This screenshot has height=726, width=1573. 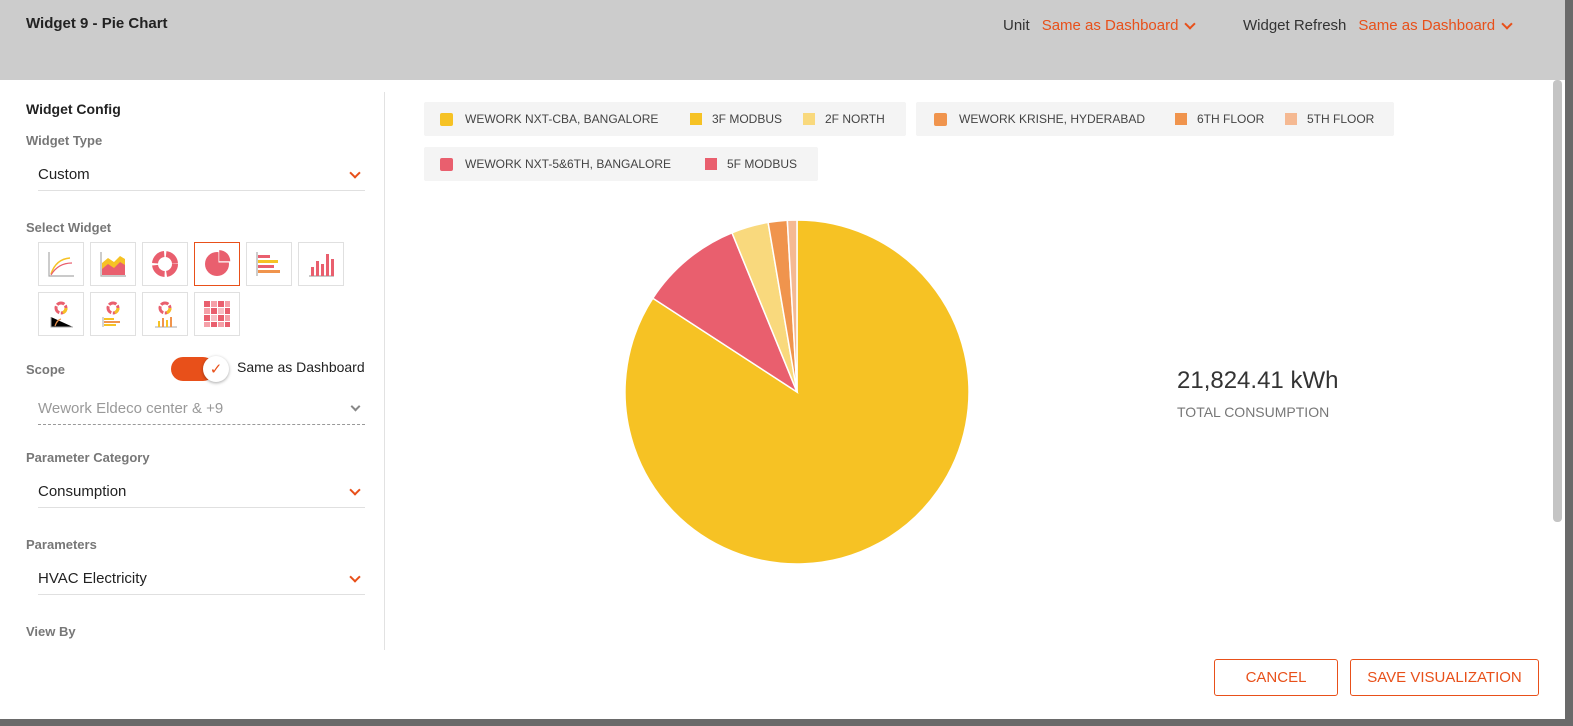 I want to click on vertical-scrollbar, so click(x=1557, y=301).